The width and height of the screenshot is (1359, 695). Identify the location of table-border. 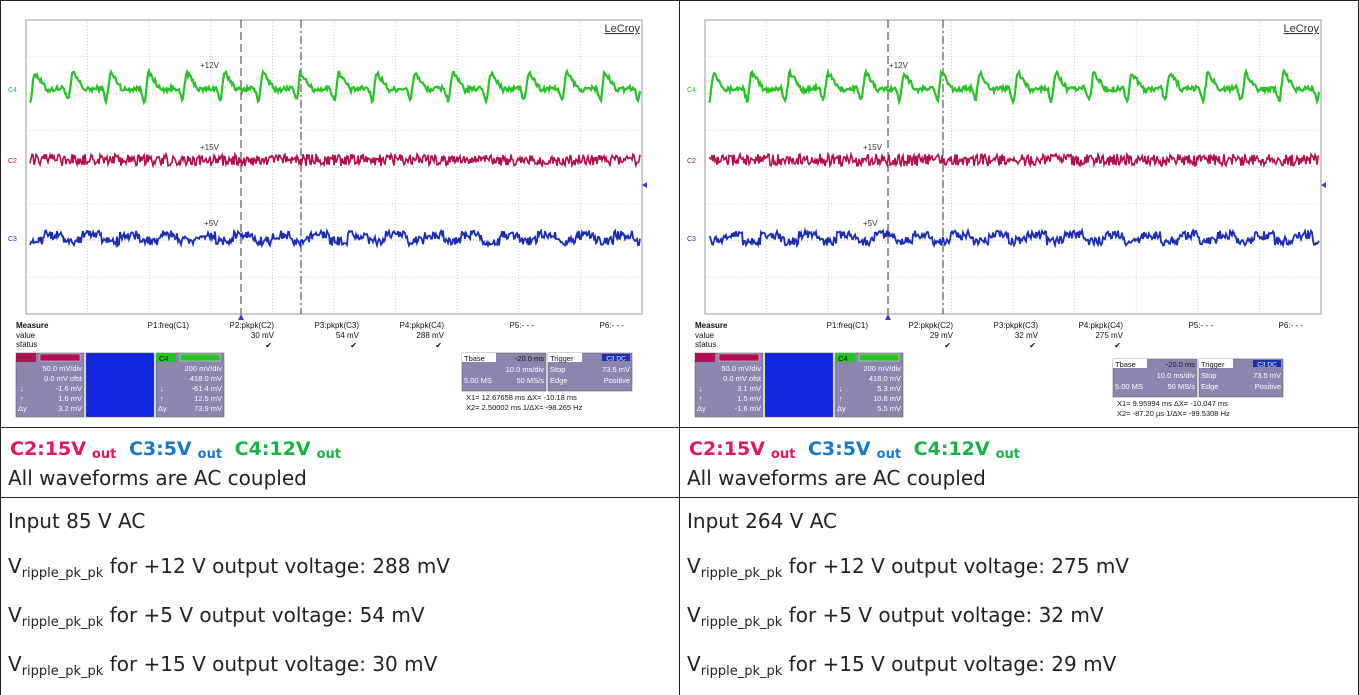
(679, 0).